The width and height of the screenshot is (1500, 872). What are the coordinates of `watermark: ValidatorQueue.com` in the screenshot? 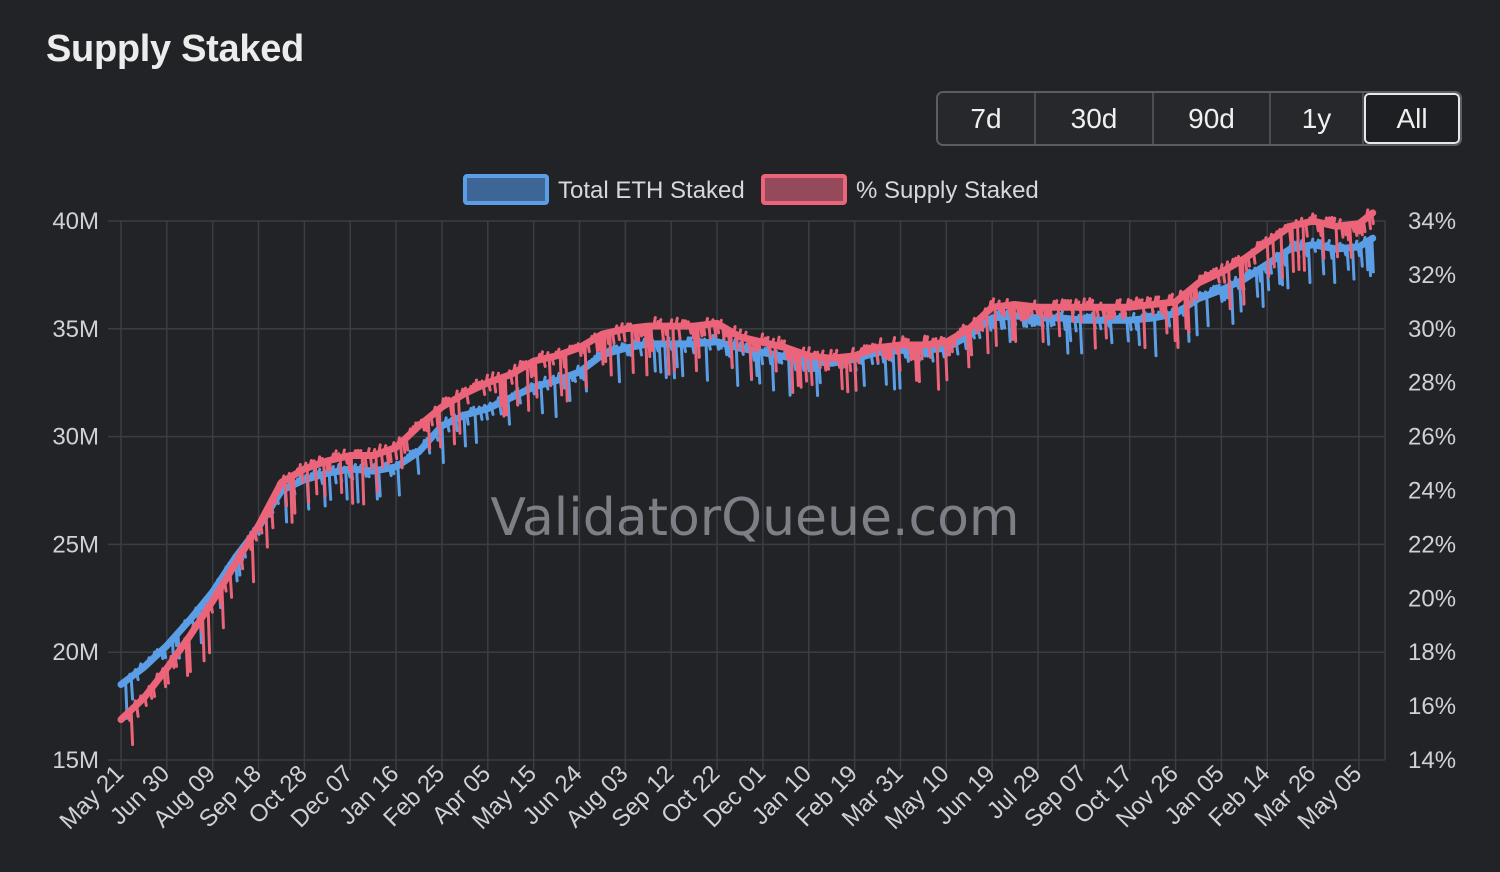 It's located at (754, 518).